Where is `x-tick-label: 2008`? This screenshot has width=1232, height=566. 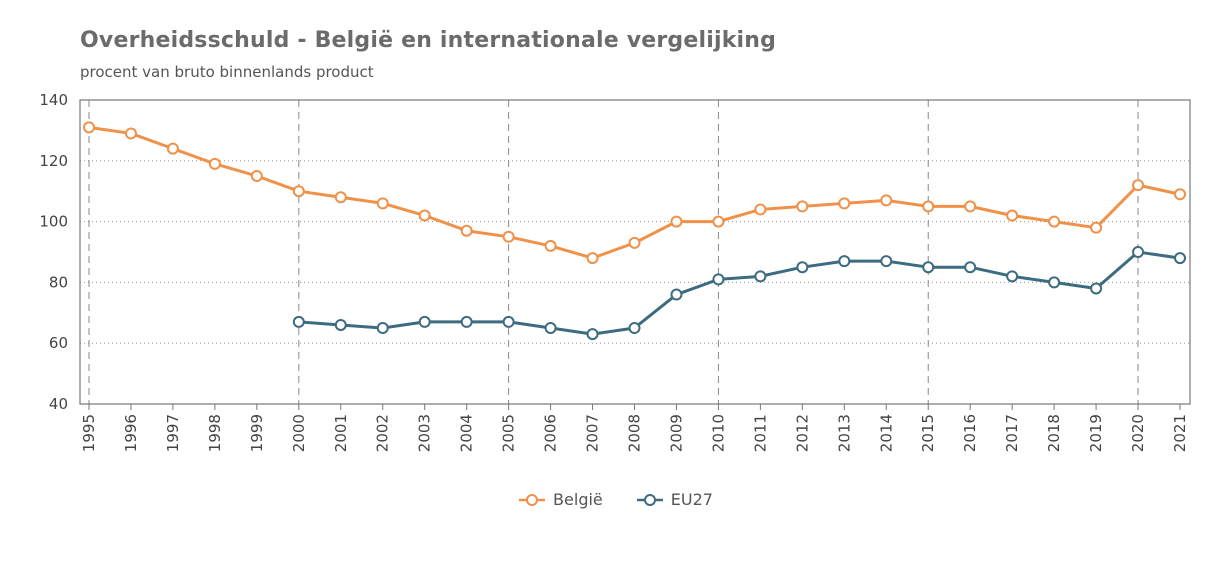
x-tick-label: 2008 is located at coordinates (635, 433).